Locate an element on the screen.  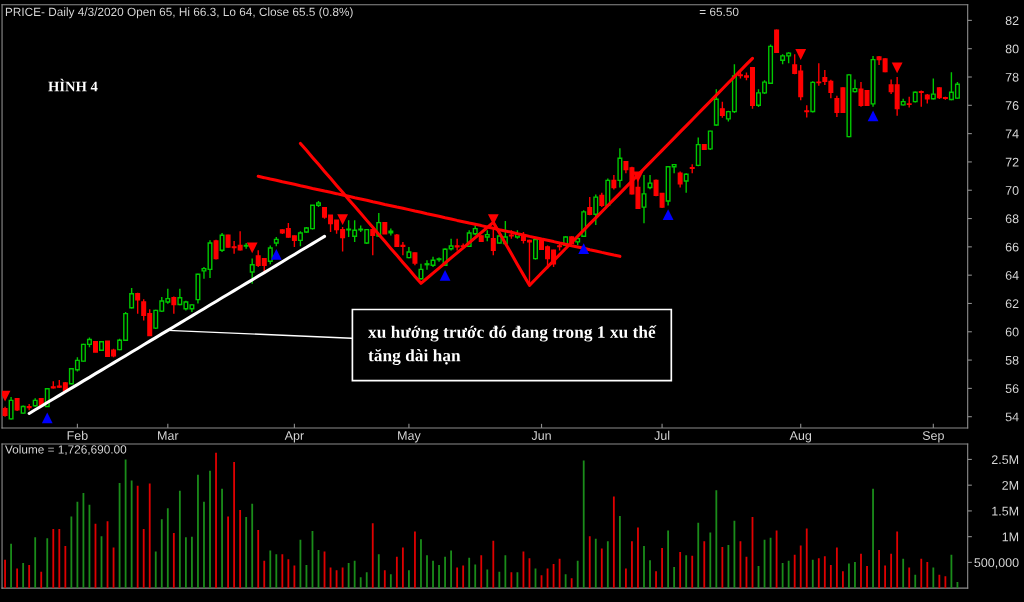
annotation: = 65.50 is located at coordinates (719, 12).